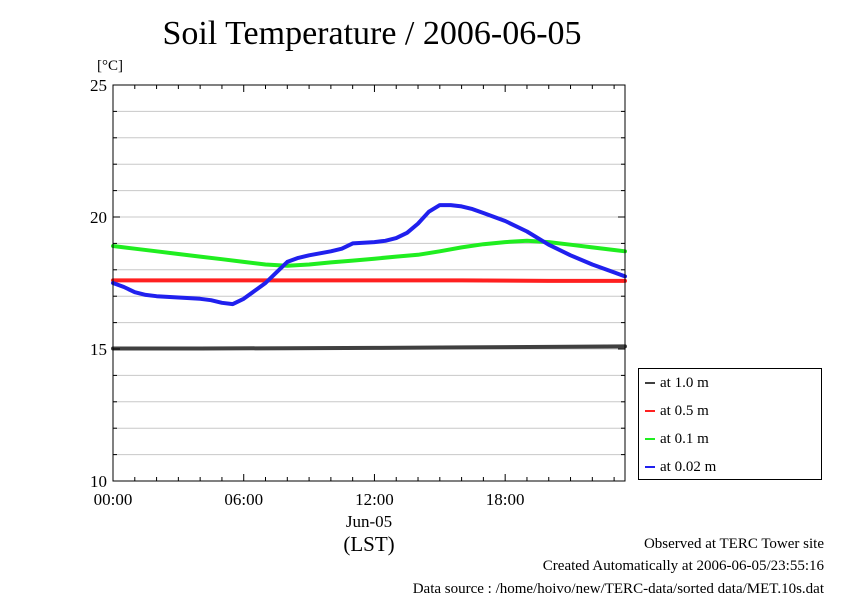  I want to click on legend-label: at 0.02 m, so click(688, 466).